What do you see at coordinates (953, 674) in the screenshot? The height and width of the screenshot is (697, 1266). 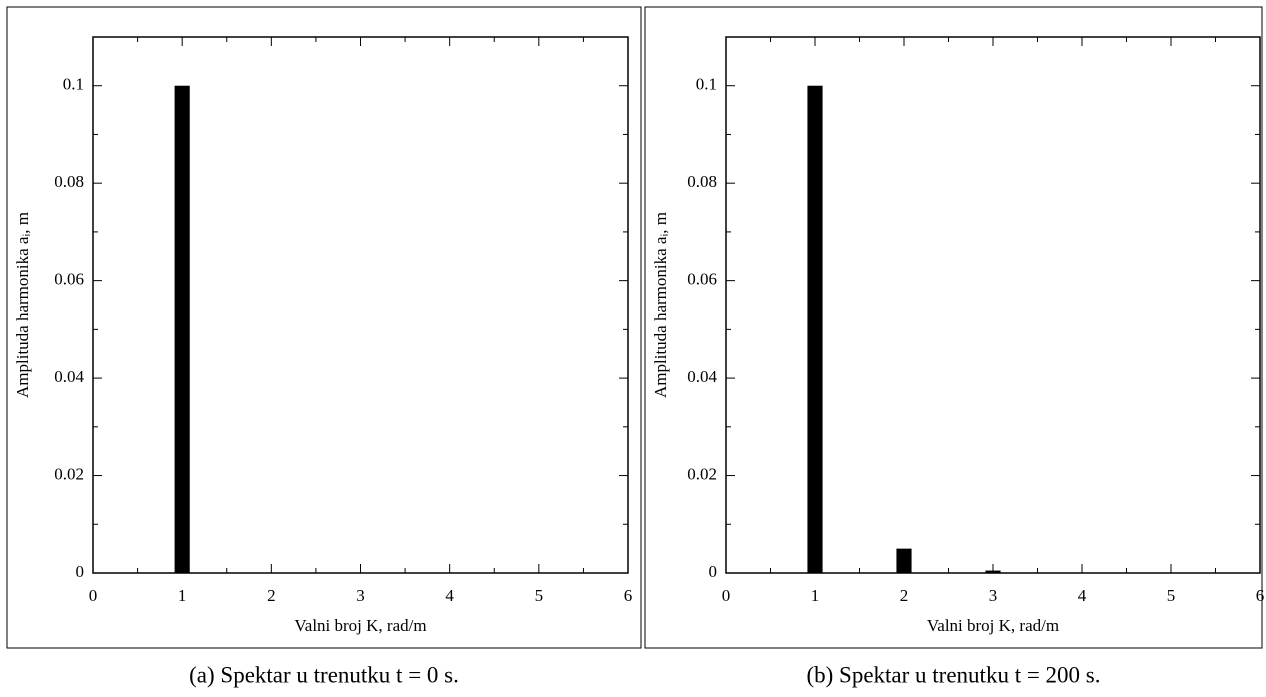 I see `caption: (b) Spektar u trenutku t = 200 s.` at bounding box center [953, 674].